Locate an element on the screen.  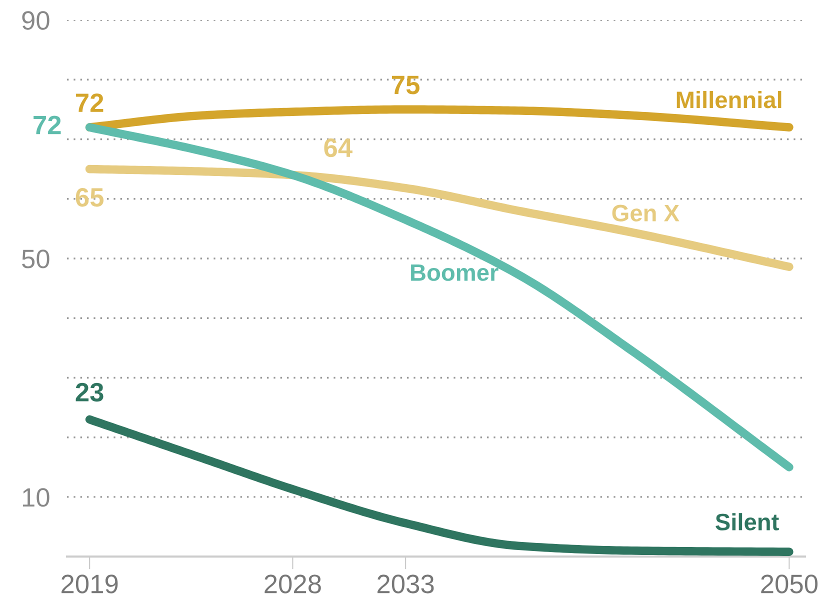
x-tick-label: 2033 is located at coordinates (406, 584).